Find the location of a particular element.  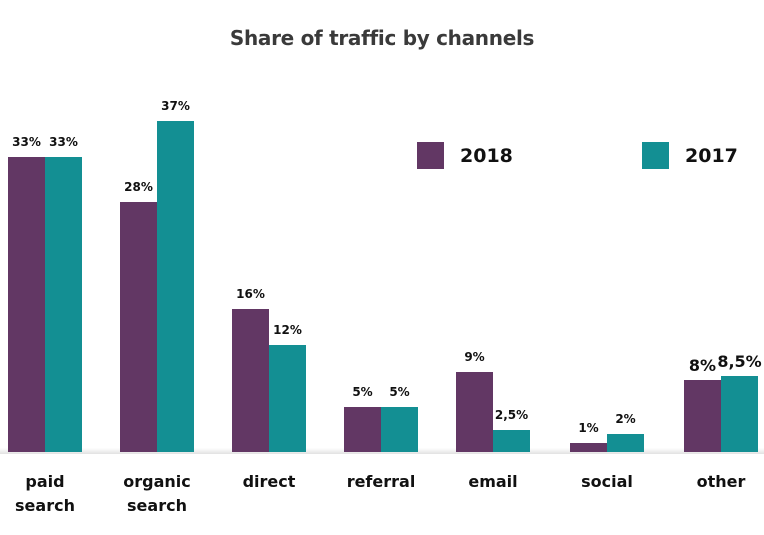

legend-item-2018: 2018 is located at coordinates (465, 155).